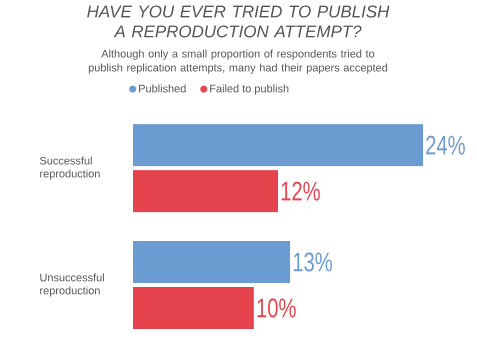 This screenshot has width=477, height=340. Describe the element at coordinates (162, 88) in the screenshot. I see `legend-label: Published` at that location.